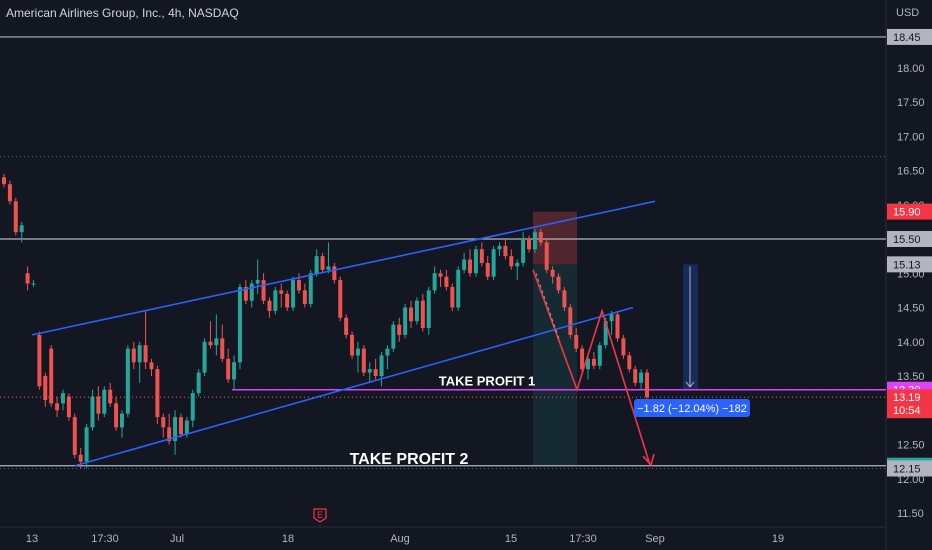  What do you see at coordinates (690, 384) in the screenshot?
I see `measure-arrowhead` at bounding box center [690, 384].